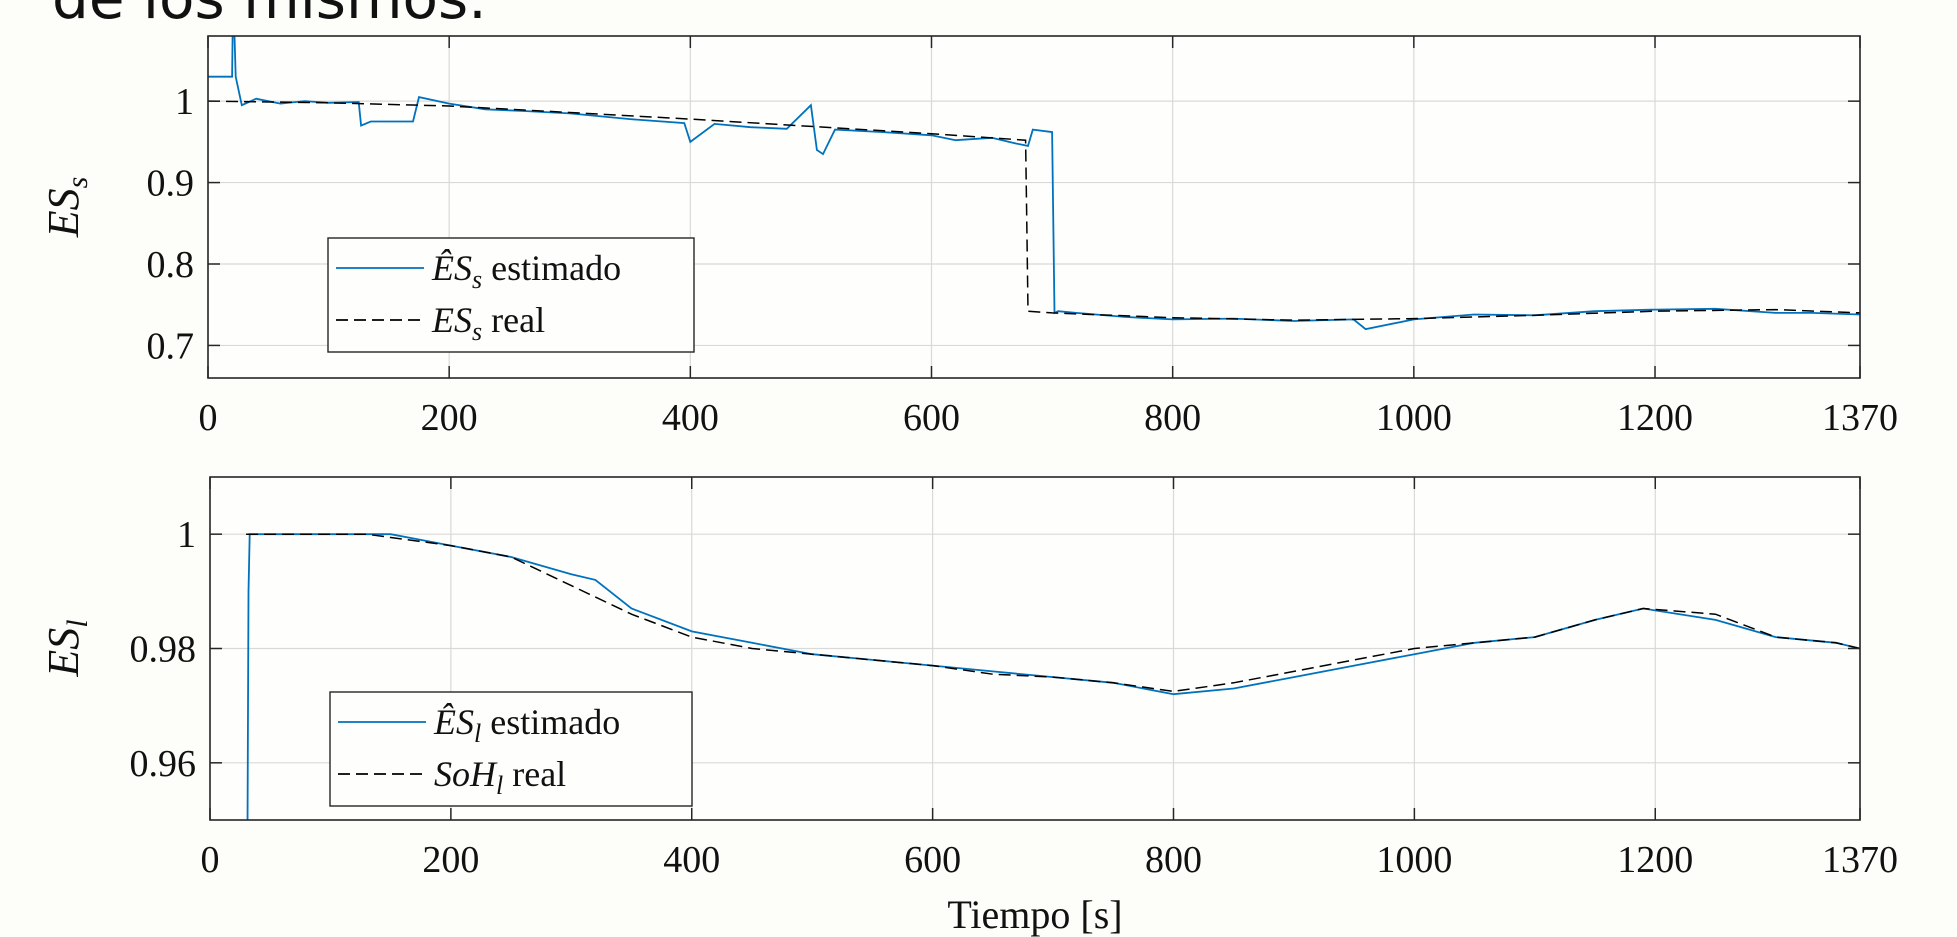 The width and height of the screenshot is (1957, 937). What do you see at coordinates (163, 650) in the screenshot?
I see `y-tick-label: 0.98` at bounding box center [163, 650].